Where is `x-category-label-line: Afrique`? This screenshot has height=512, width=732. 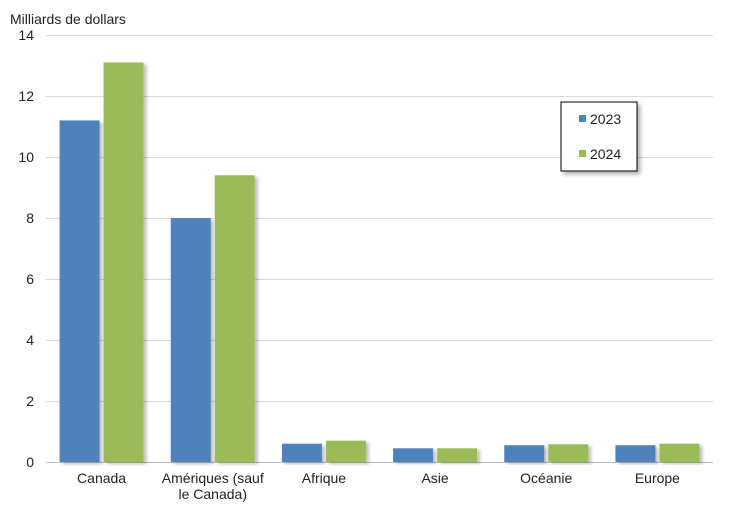 x-category-label-line: Afrique is located at coordinates (324, 478).